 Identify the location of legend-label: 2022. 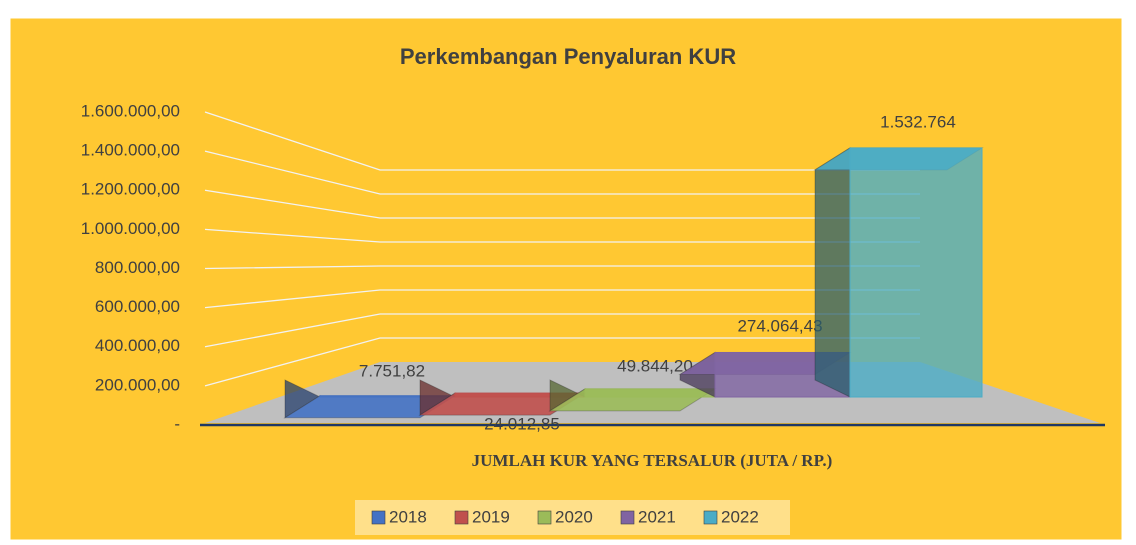
(740, 516).